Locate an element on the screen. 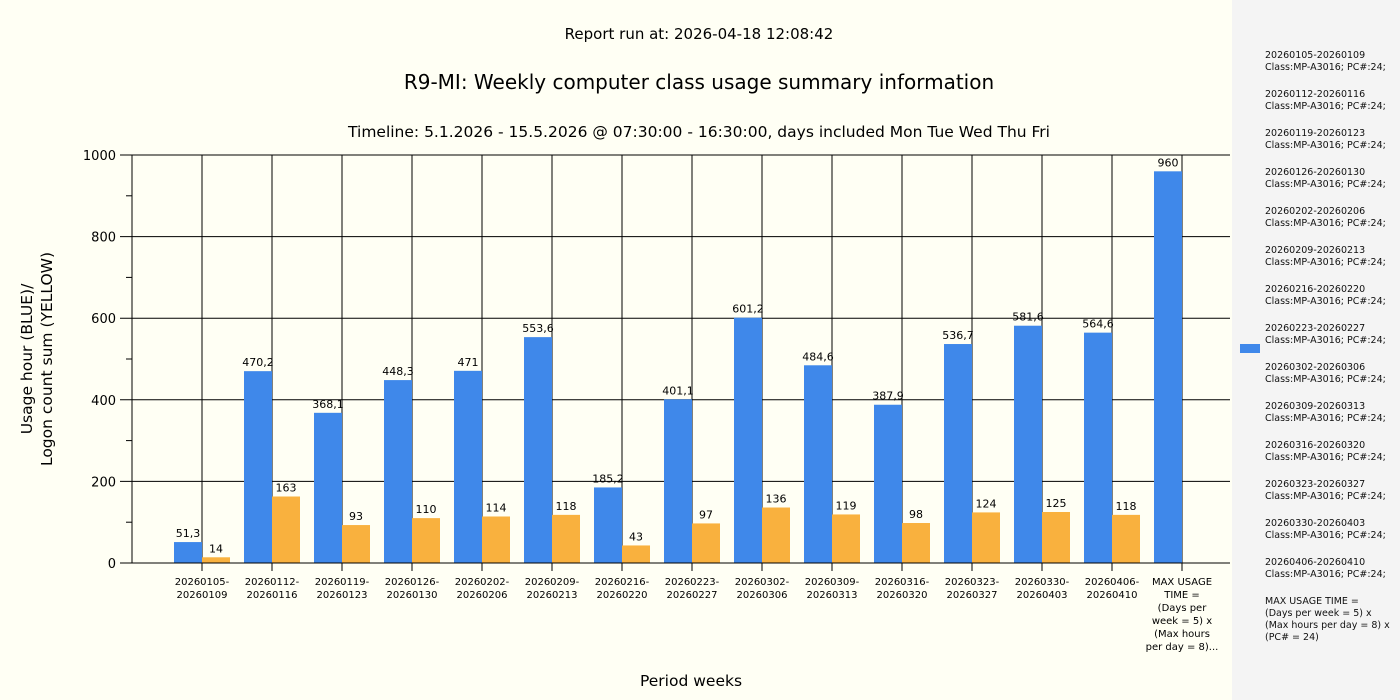  legend-item: 20260209-20260213 Class:MP-A3016; PC#:24; is located at coordinates (1331, 257).